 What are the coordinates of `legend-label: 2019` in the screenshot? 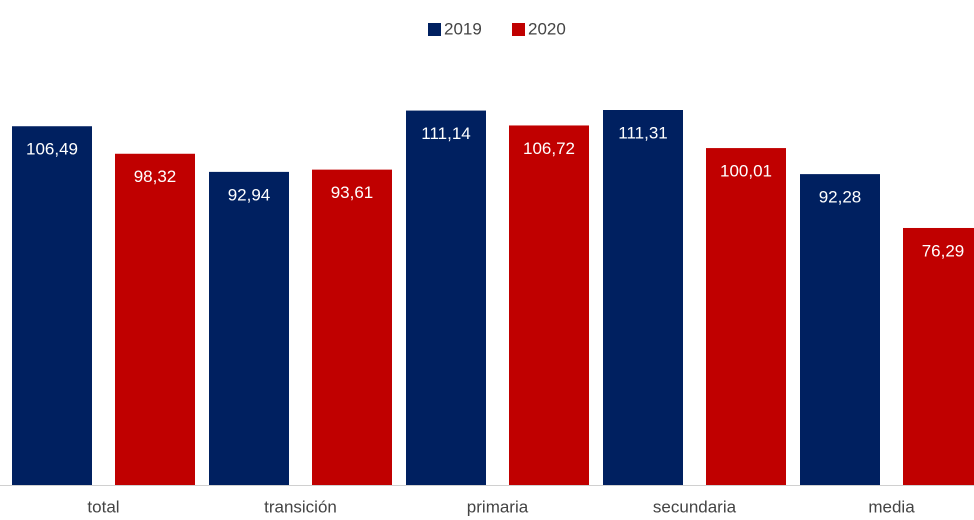 It's located at (463, 28).